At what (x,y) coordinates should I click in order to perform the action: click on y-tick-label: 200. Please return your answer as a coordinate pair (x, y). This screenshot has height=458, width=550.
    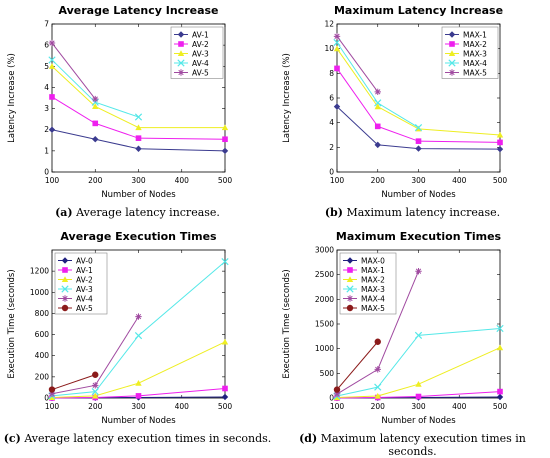
    Looking at the image, I should click on (42, 376).